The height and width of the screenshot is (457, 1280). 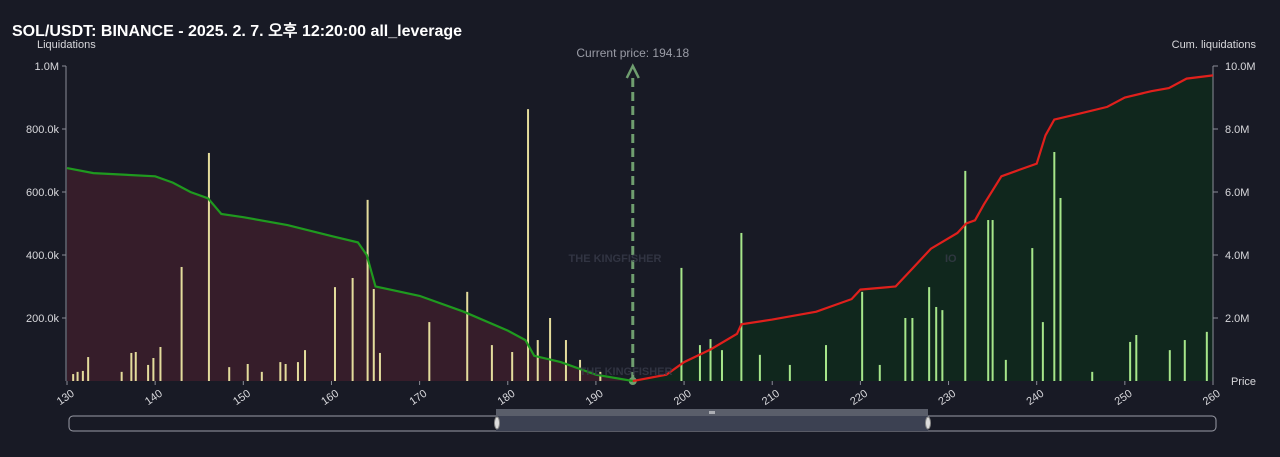 I want to click on x-tick-label: 230, so click(x=947, y=398).